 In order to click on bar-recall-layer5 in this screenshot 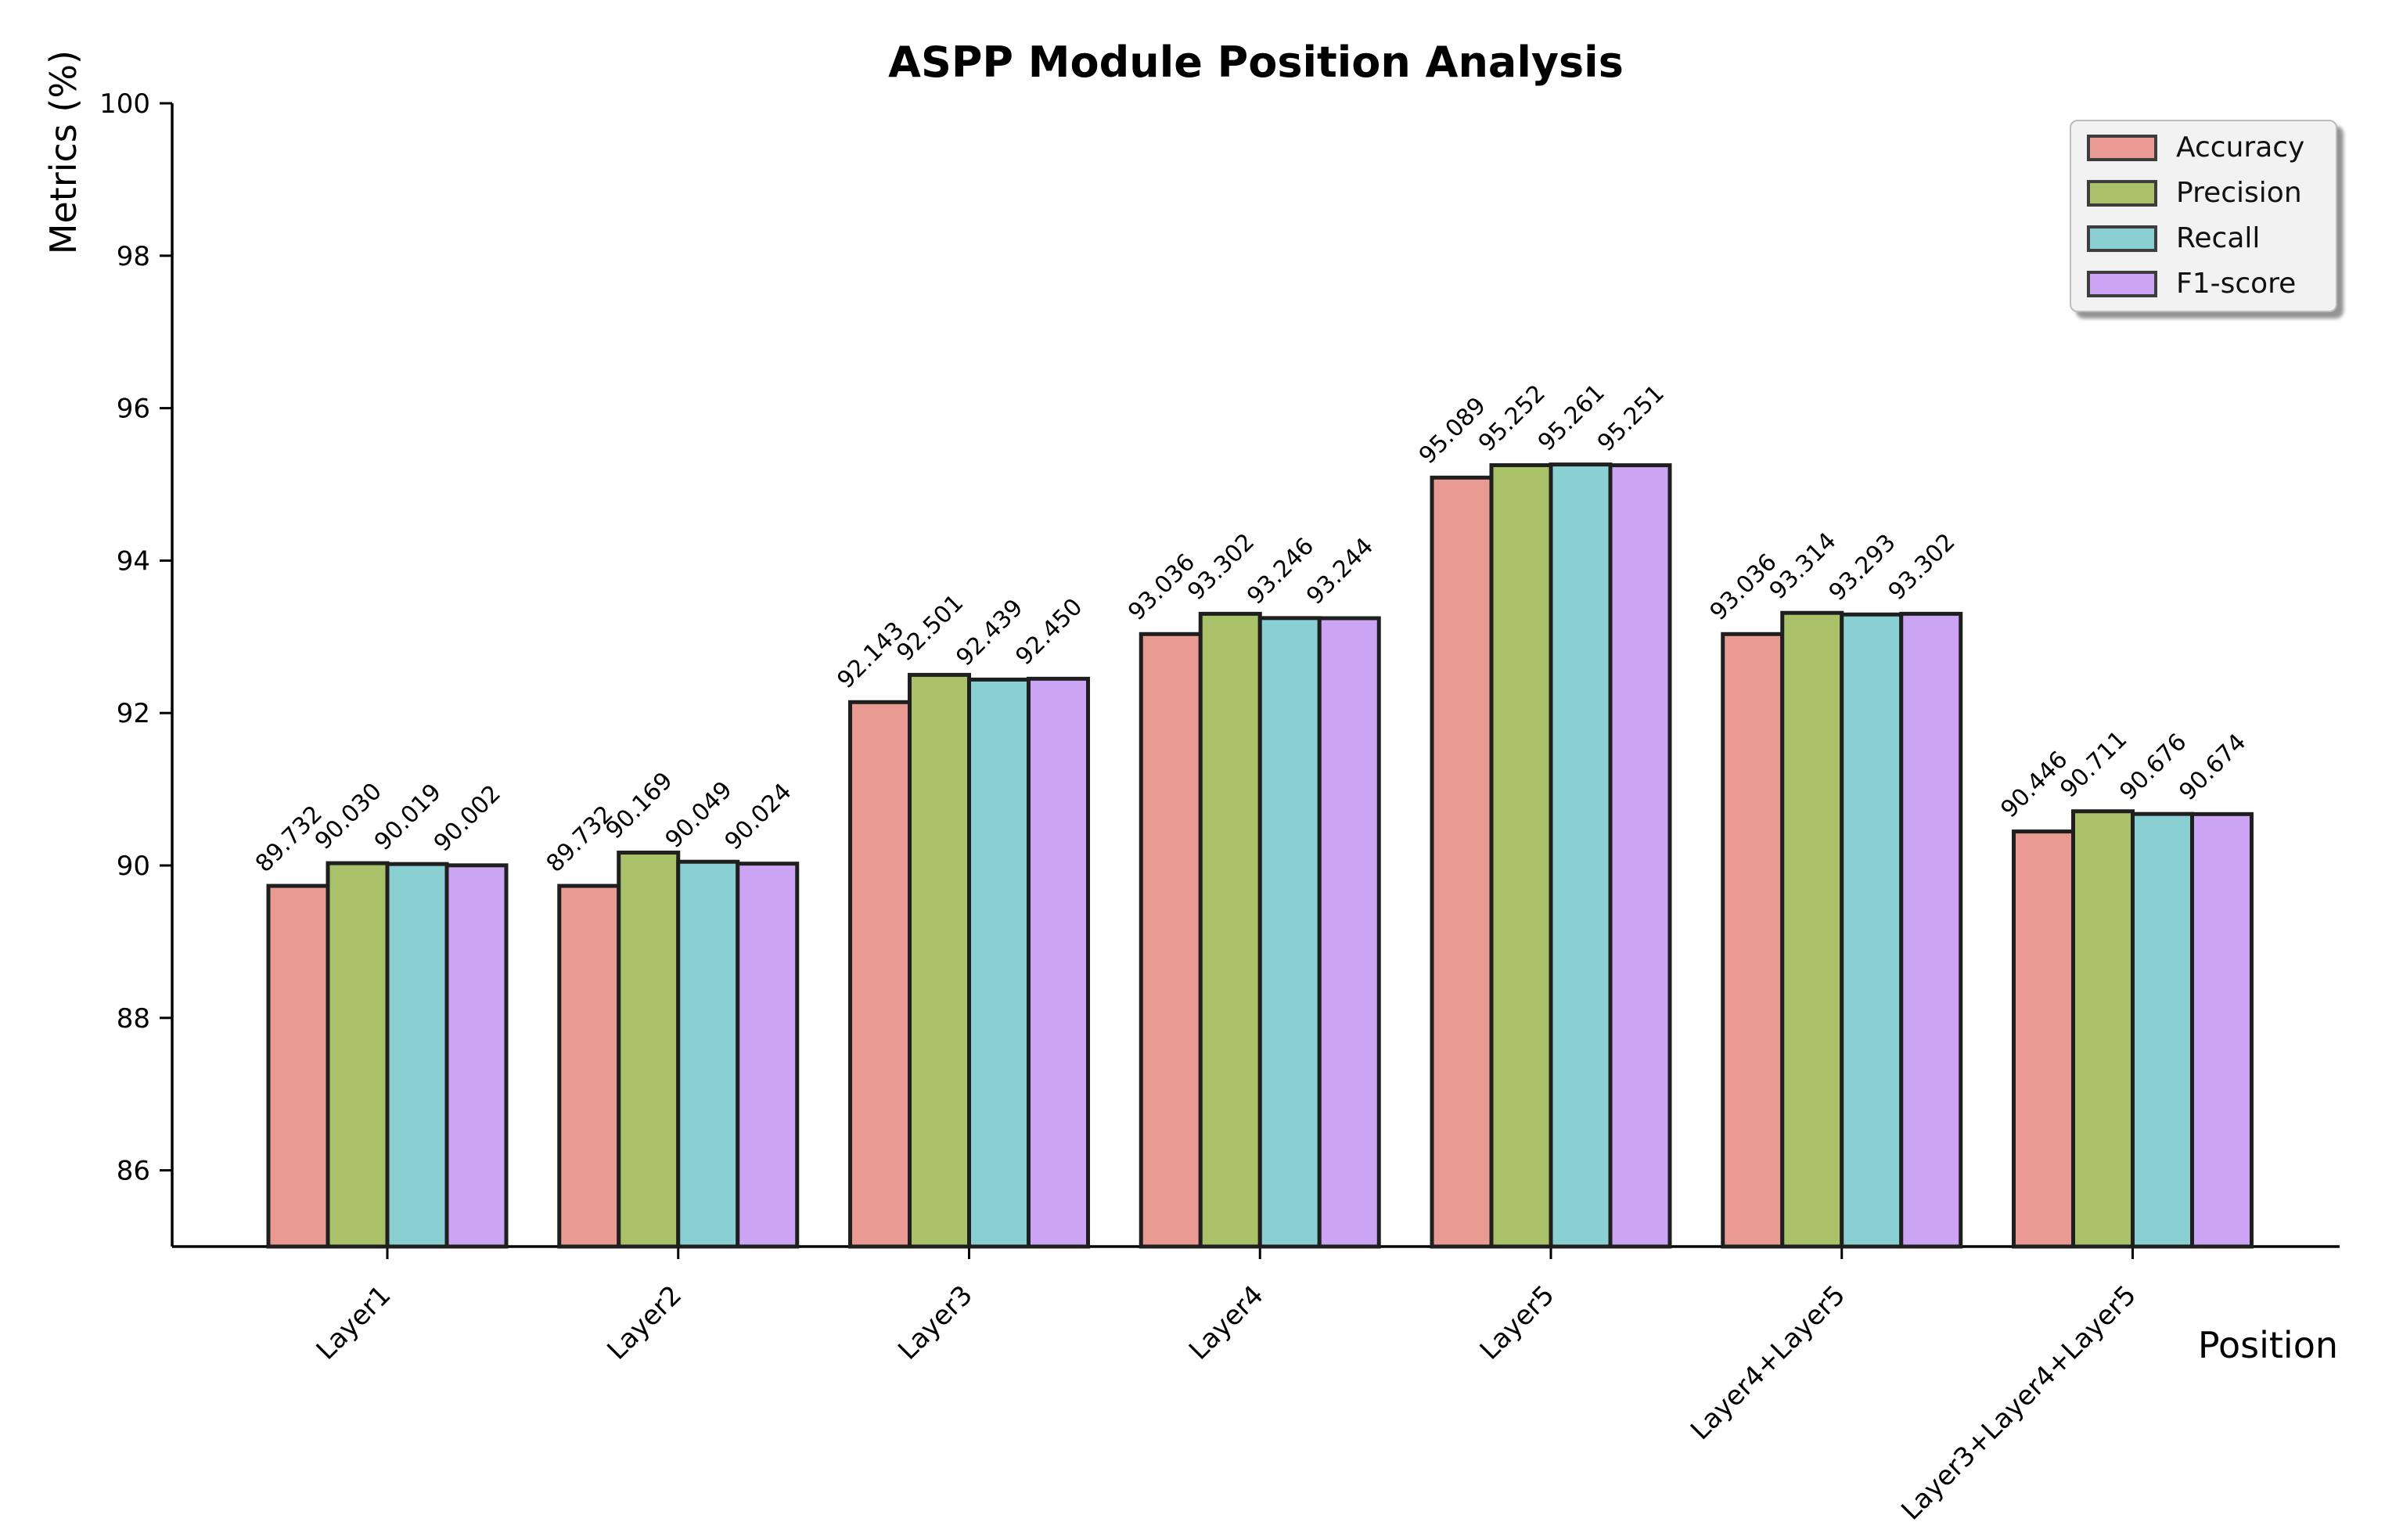, I will do `click(1581, 855)`.